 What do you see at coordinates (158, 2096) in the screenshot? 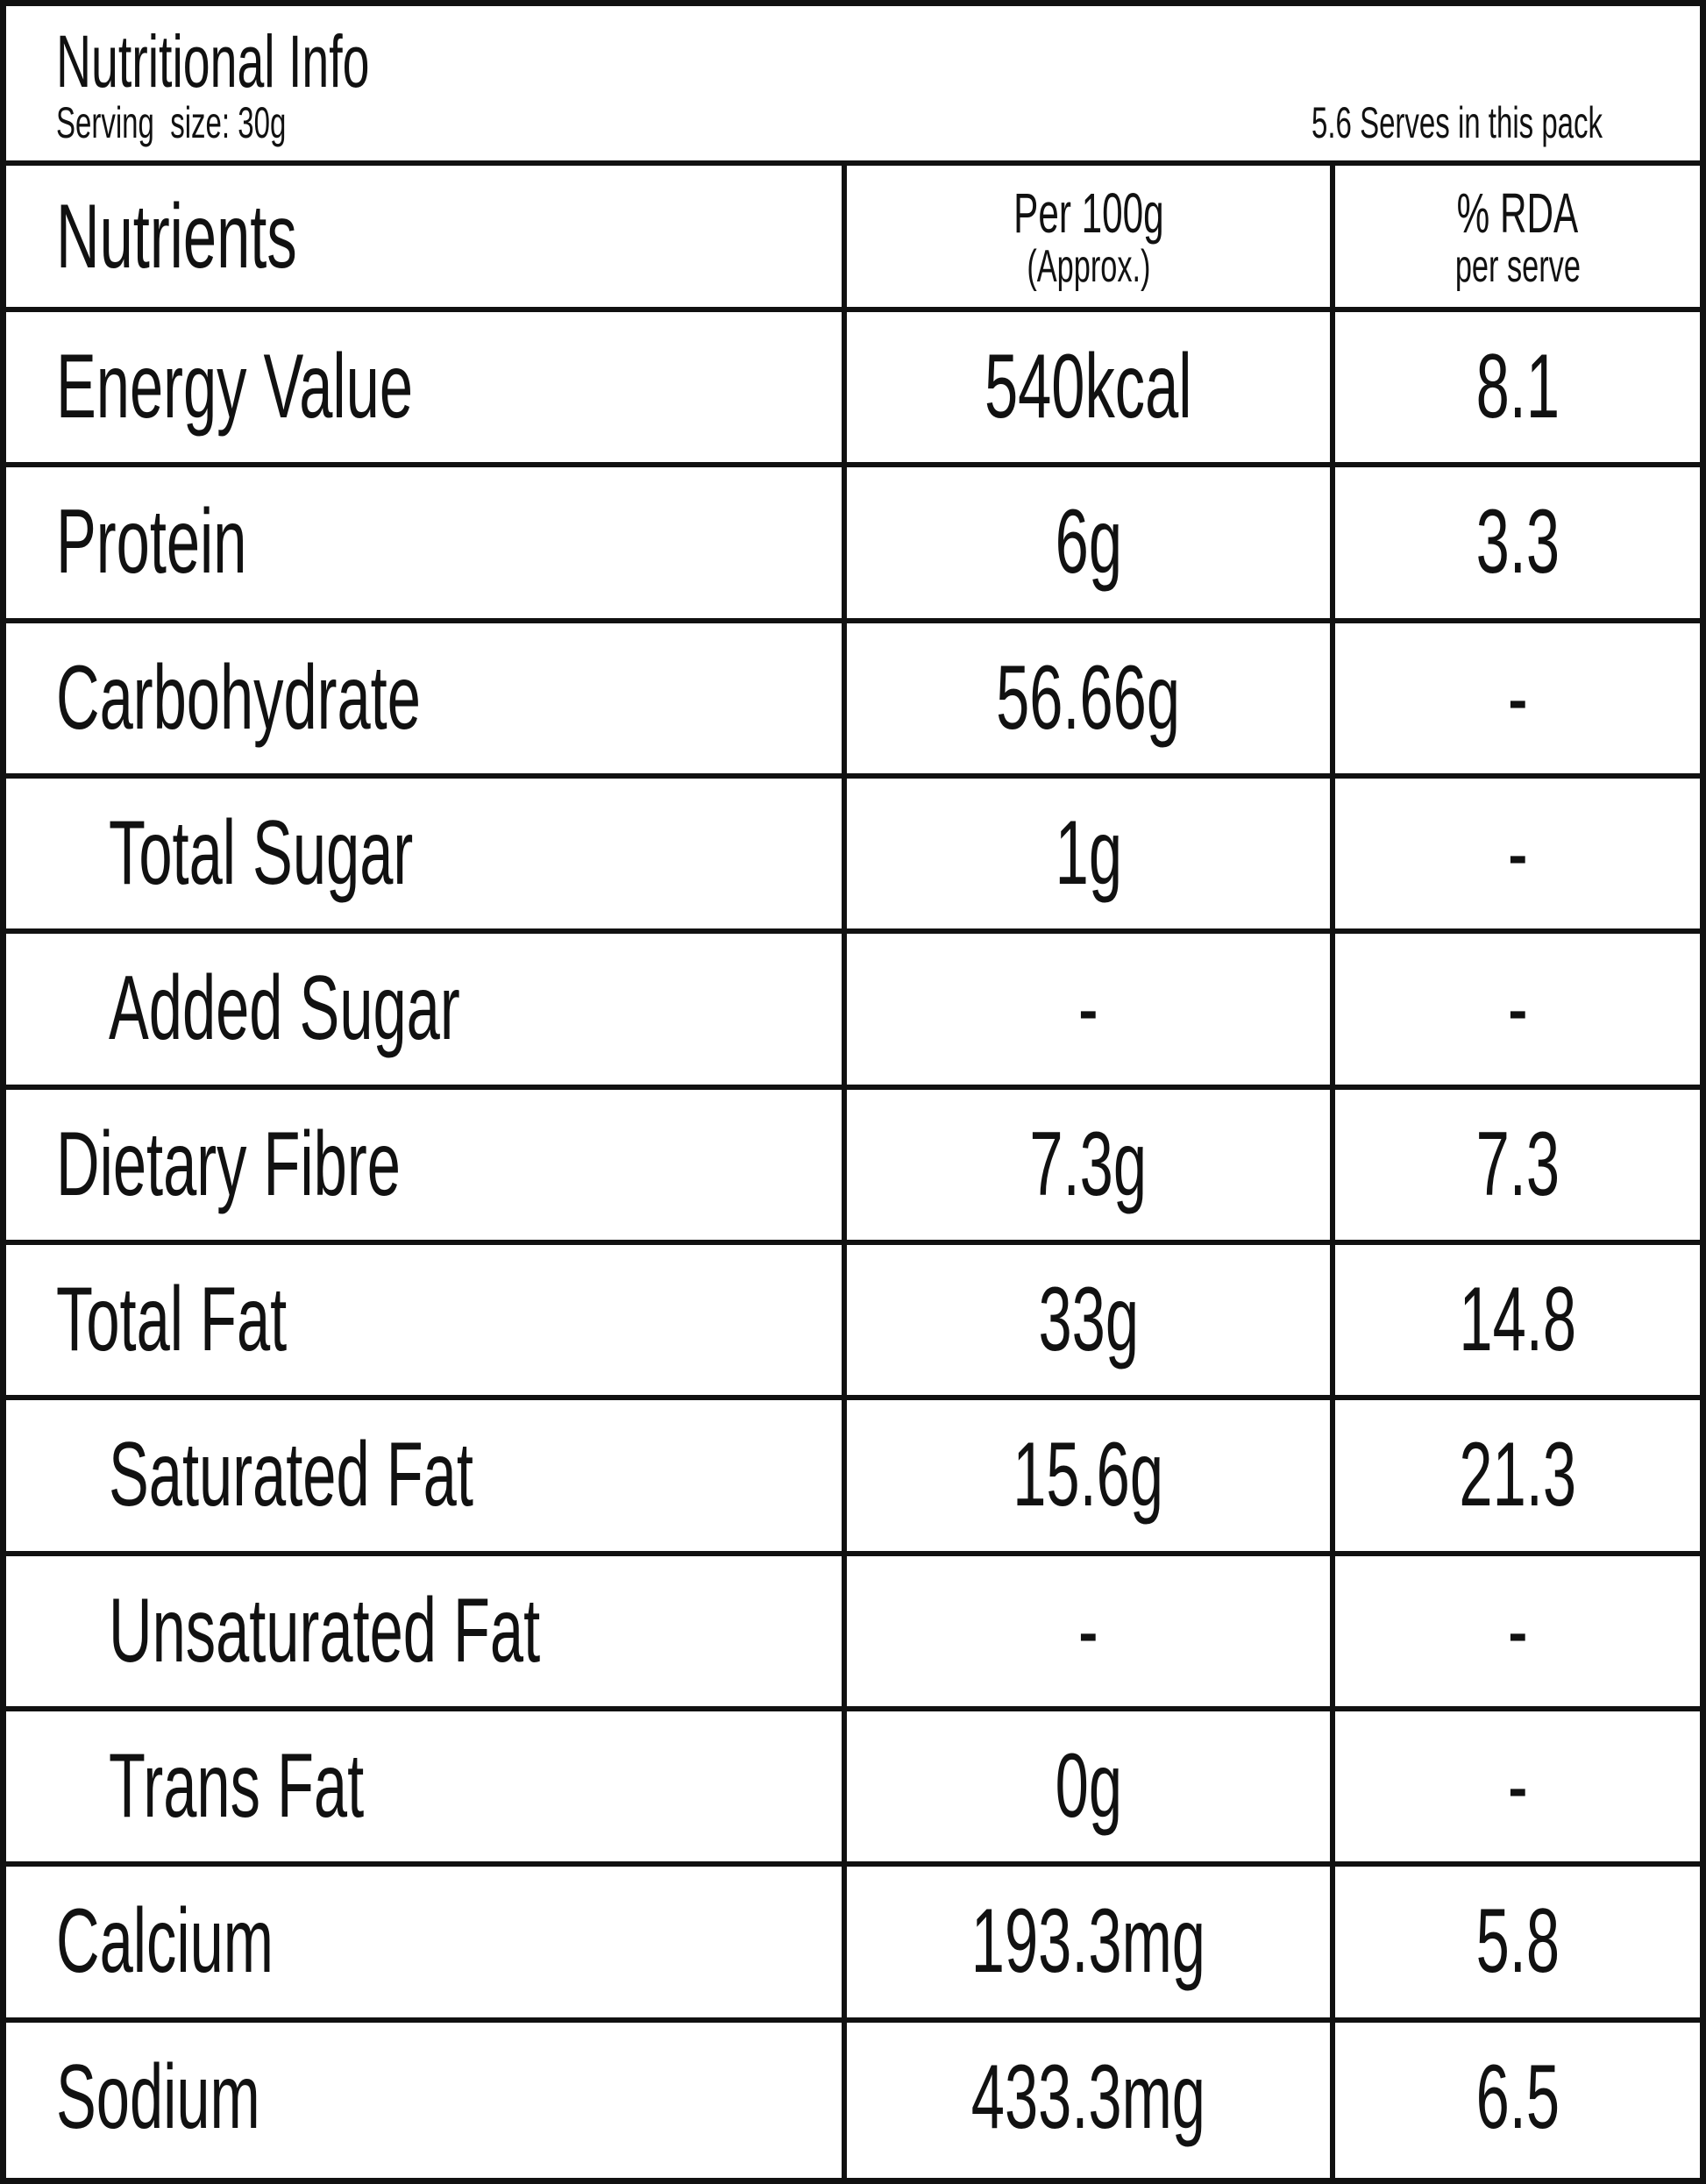
I see `nutrient-text: Sodium` at bounding box center [158, 2096].